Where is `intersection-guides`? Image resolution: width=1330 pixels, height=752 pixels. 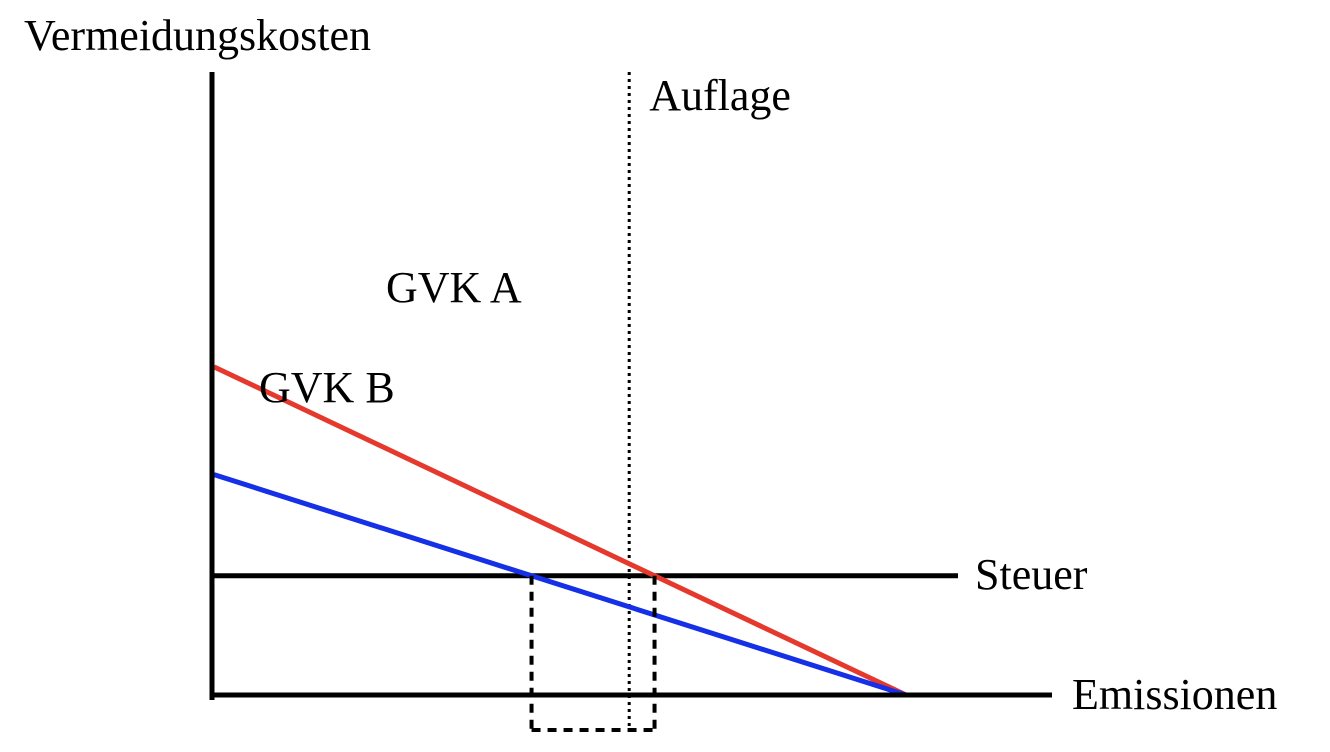
intersection-guides is located at coordinates (593, 653).